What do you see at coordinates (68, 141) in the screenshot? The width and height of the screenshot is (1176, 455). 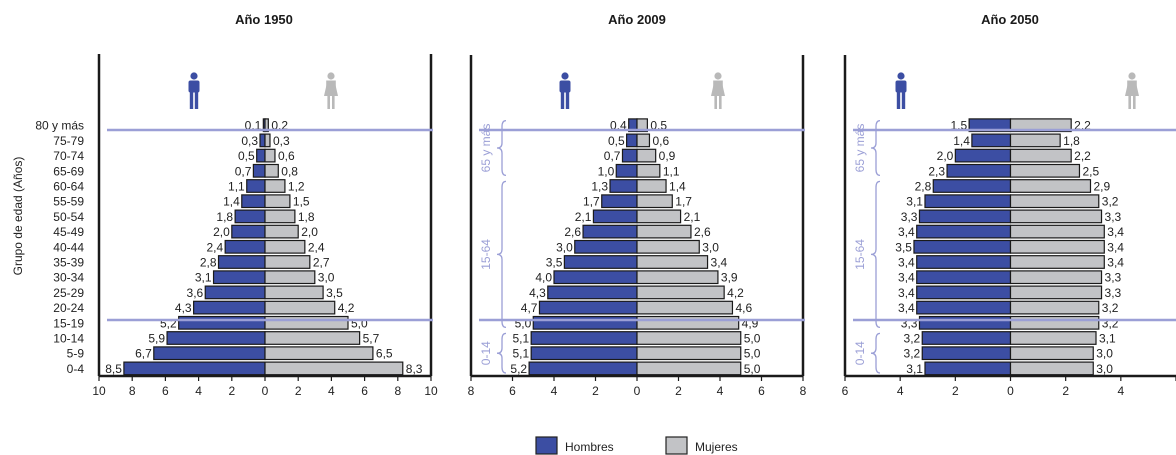 I see `age-group-label: 75-79` at bounding box center [68, 141].